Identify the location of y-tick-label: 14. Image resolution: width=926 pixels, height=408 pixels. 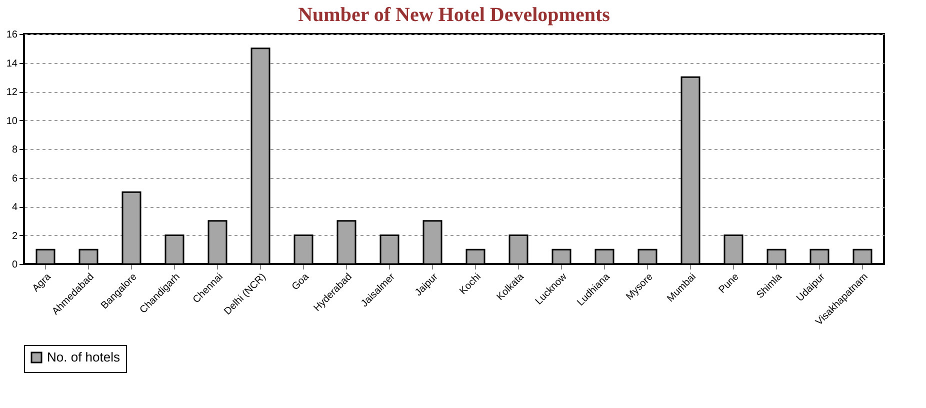
(12, 64).